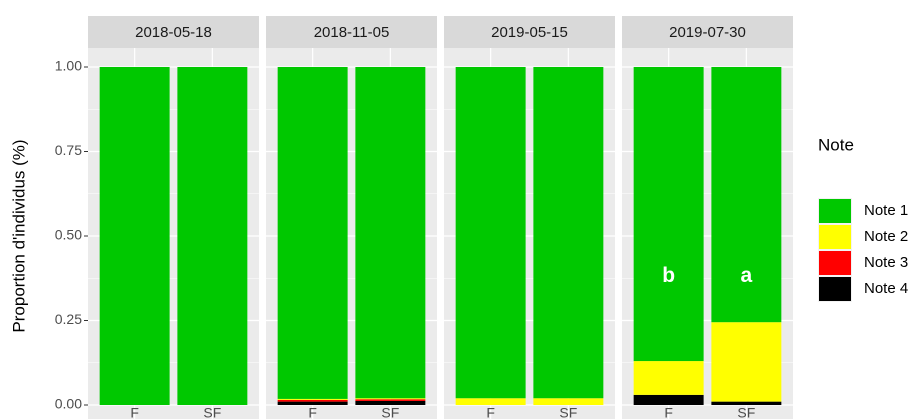 Image resolution: width=924 pixels, height=419 pixels. Describe the element at coordinates (68, 235) in the screenshot. I see `y-tick-label: 0.50` at that location.